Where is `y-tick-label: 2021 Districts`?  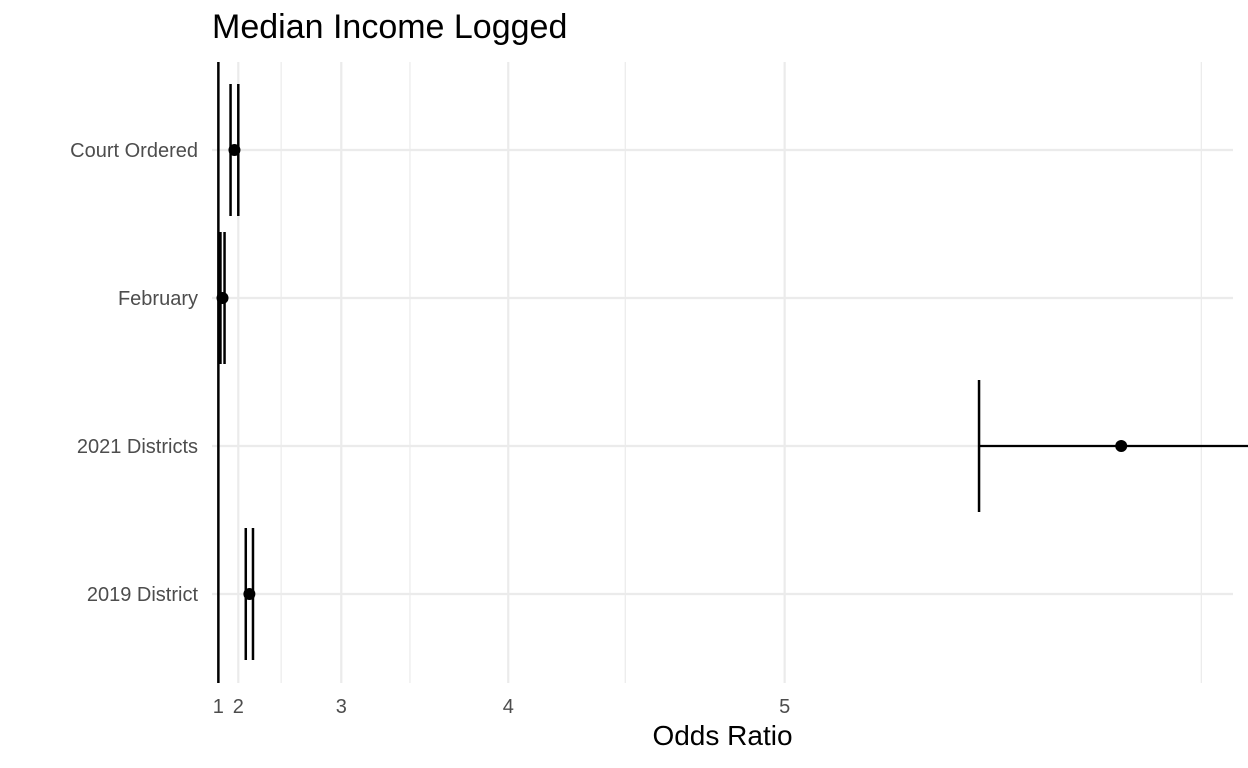
y-tick-label: 2021 Districts is located at coordinates (137, 447).